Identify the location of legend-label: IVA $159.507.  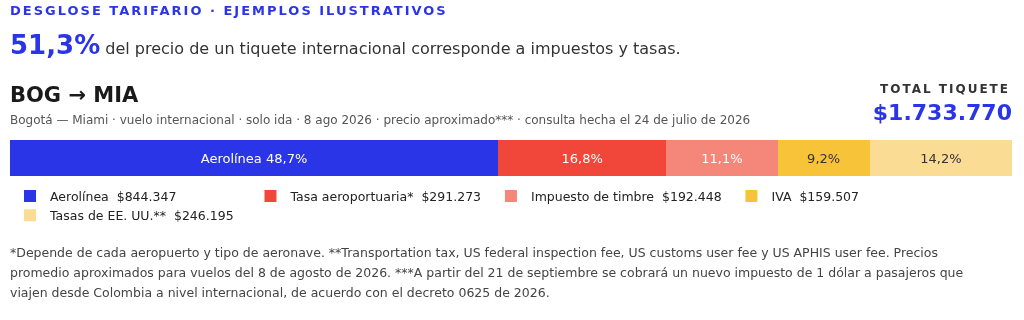
(815, 196).